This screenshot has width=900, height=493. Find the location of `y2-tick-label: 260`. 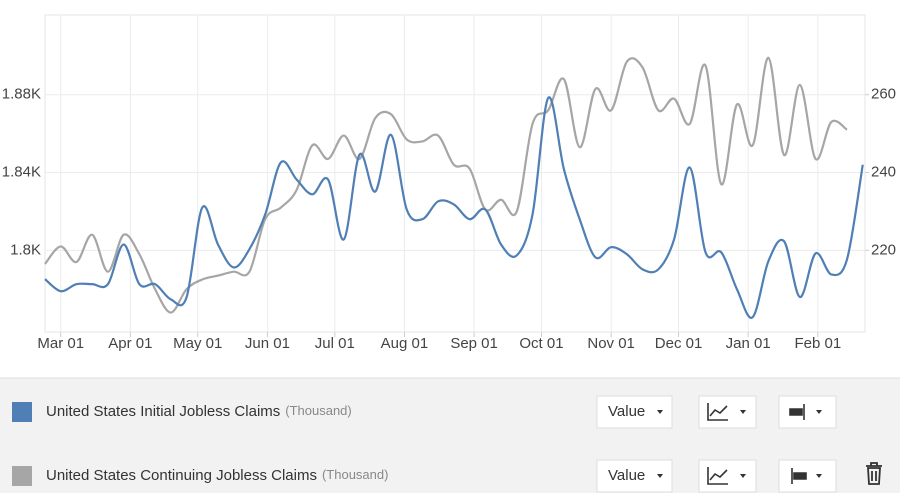

y2-tick-label: 260 is located at coordinates (883, 94).